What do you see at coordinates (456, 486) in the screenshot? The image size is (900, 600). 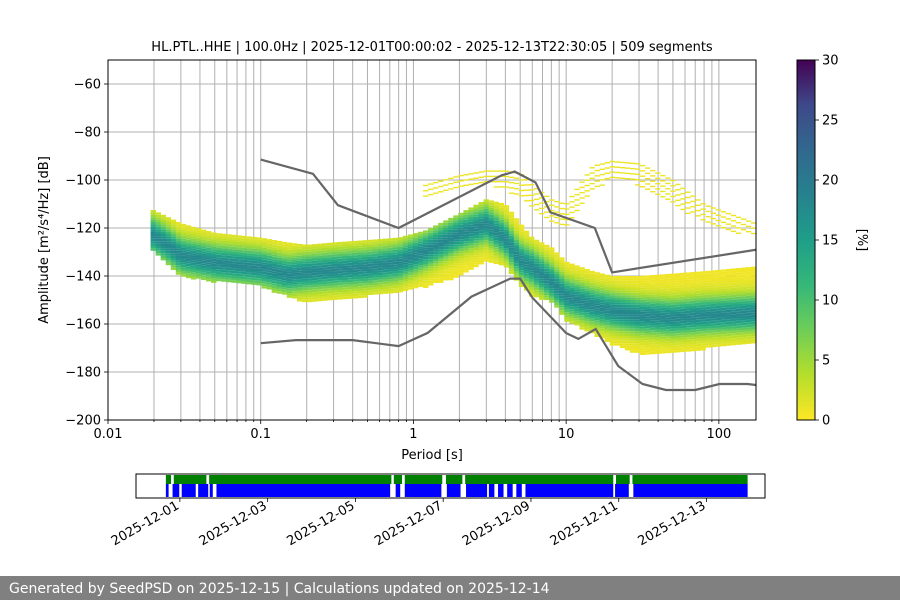 I see `timeline-bars` at bounding box center [456, 486].